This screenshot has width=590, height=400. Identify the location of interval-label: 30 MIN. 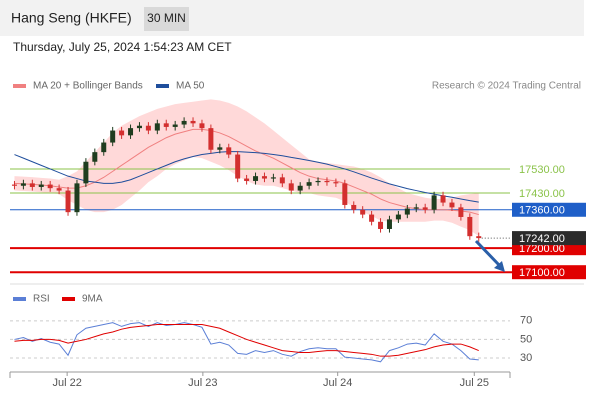
(166, 18).